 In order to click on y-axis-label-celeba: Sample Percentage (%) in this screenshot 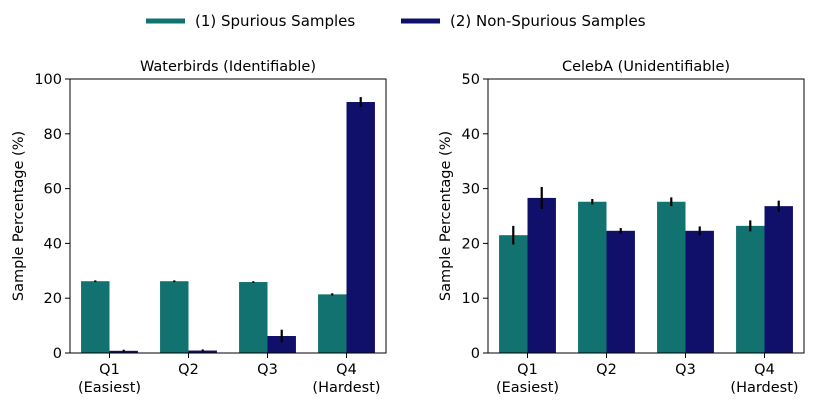, I will do `click(446, 216)`.